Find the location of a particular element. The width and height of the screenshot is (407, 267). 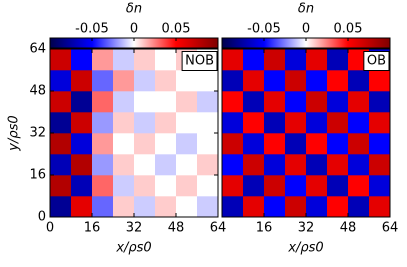

colorbar-tick-label: -0.05 is located at coordinates (92, 29).